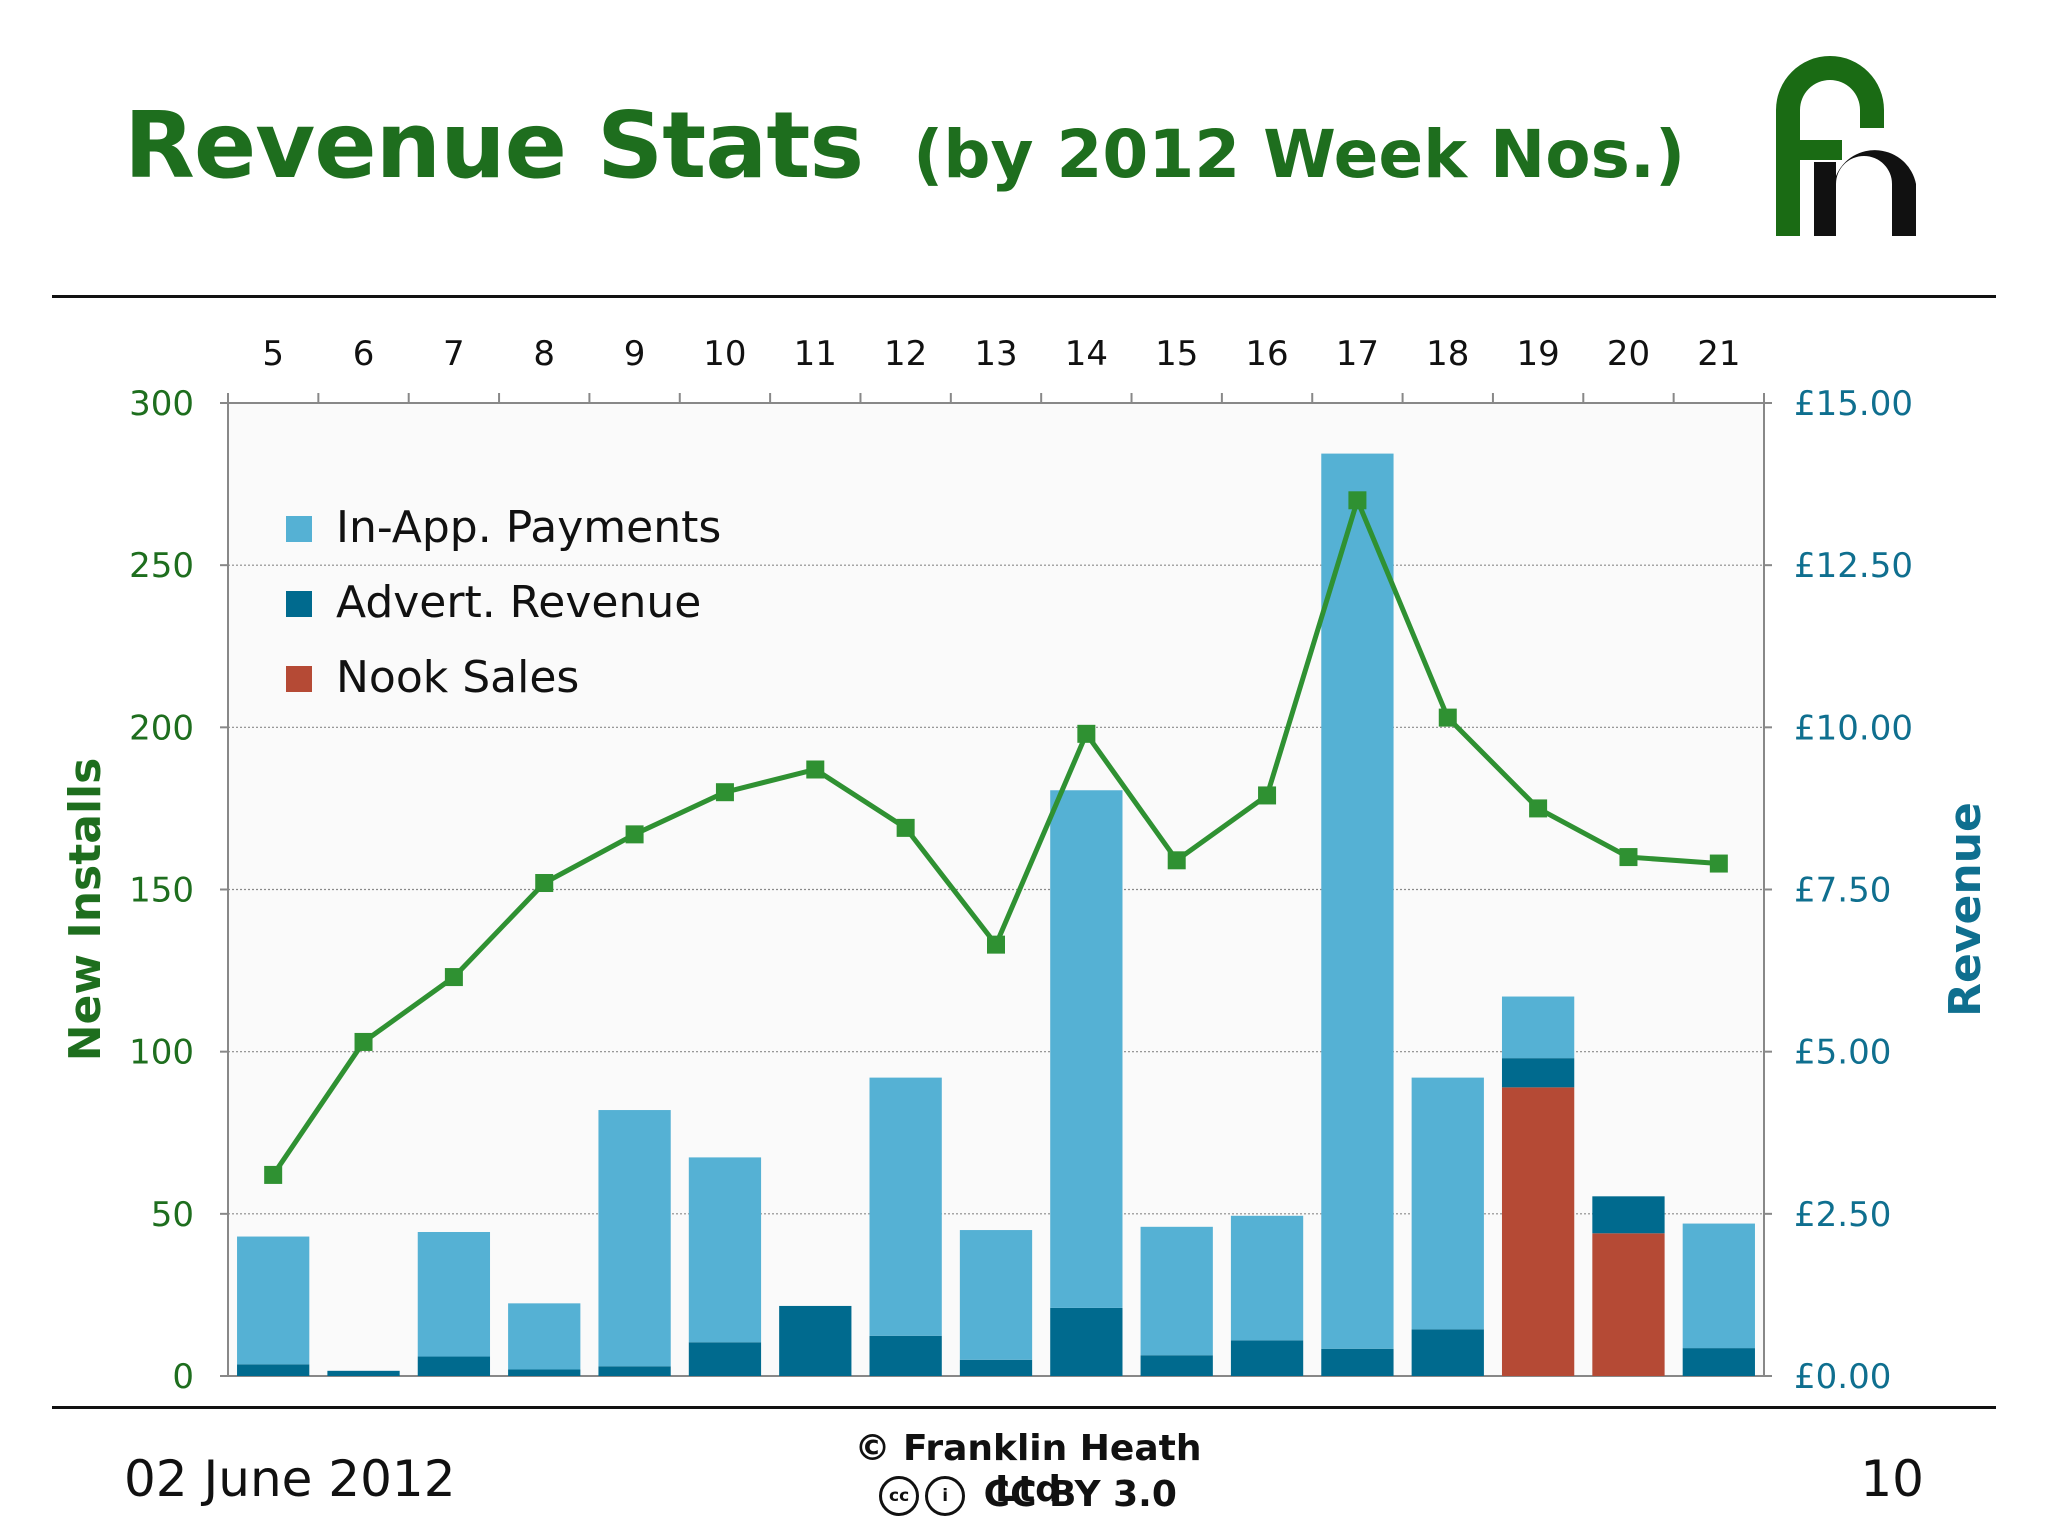  What do you see at coordinates (161, 891) in the screenshot?
I see `left-tick-label: 150` at bounding box center [161, 891].